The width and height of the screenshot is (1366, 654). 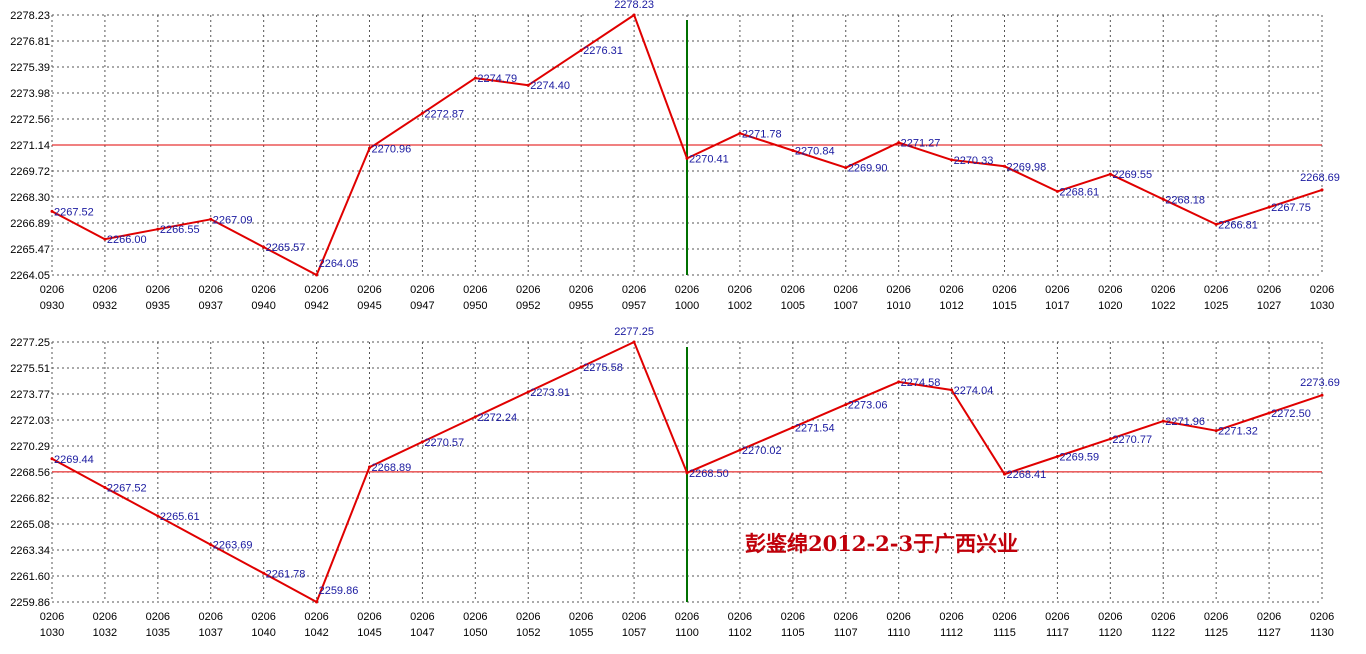 I want to click on x-tick-label: 0206 1105, so click(x=793, y=625).